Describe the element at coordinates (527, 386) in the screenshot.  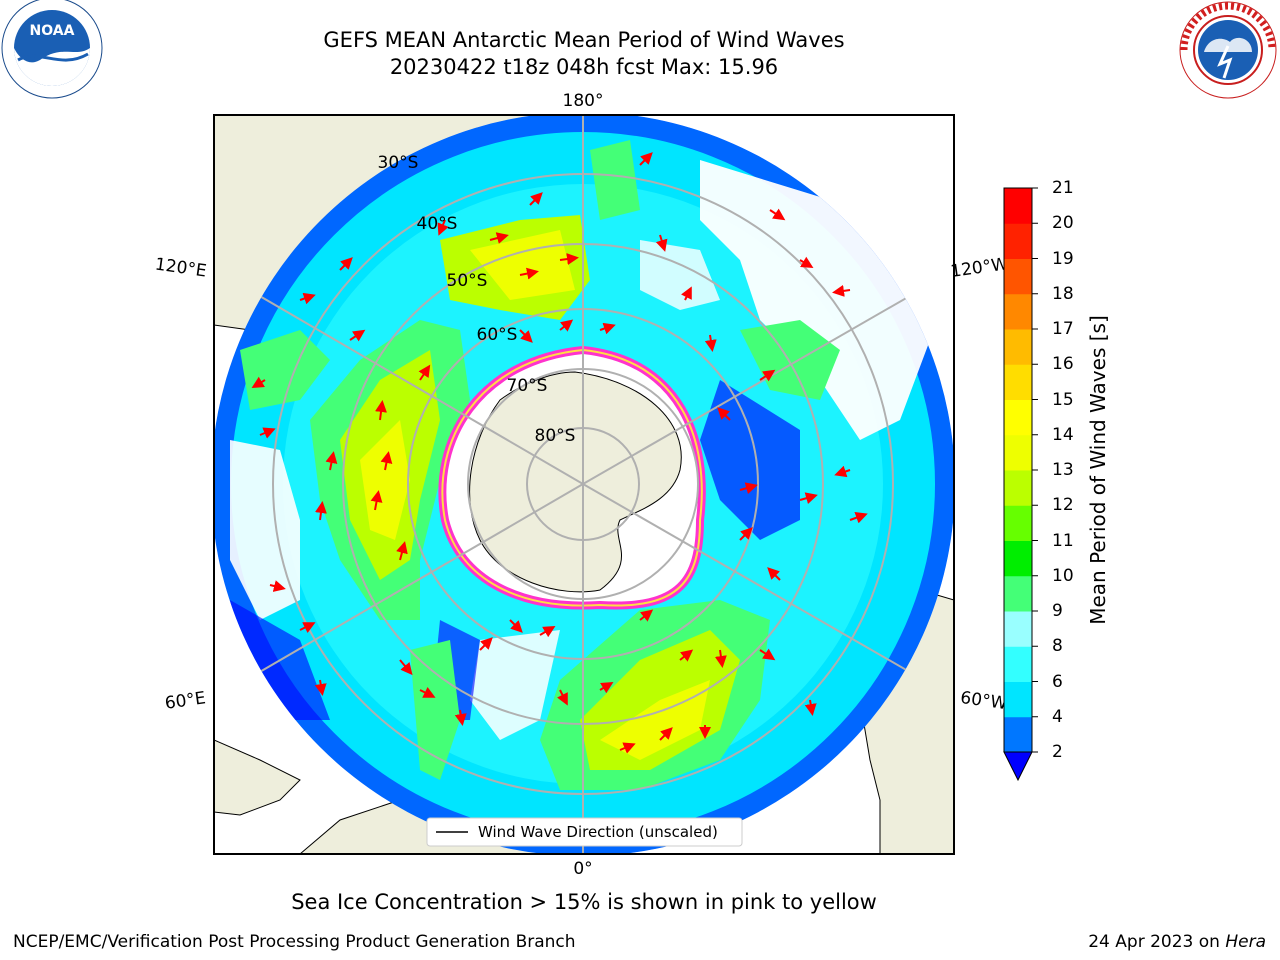
I see `lat-label-70s: 70°S` at that location.